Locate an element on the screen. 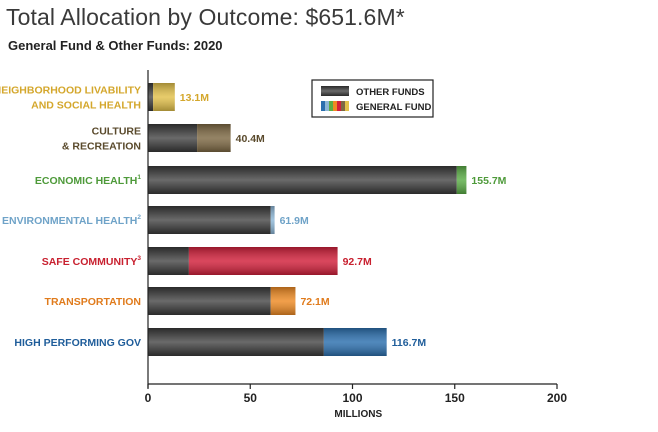 The width and height of the screenshot is (658, 432). x-tick-label: 100 is located at coordinates (352, 398).